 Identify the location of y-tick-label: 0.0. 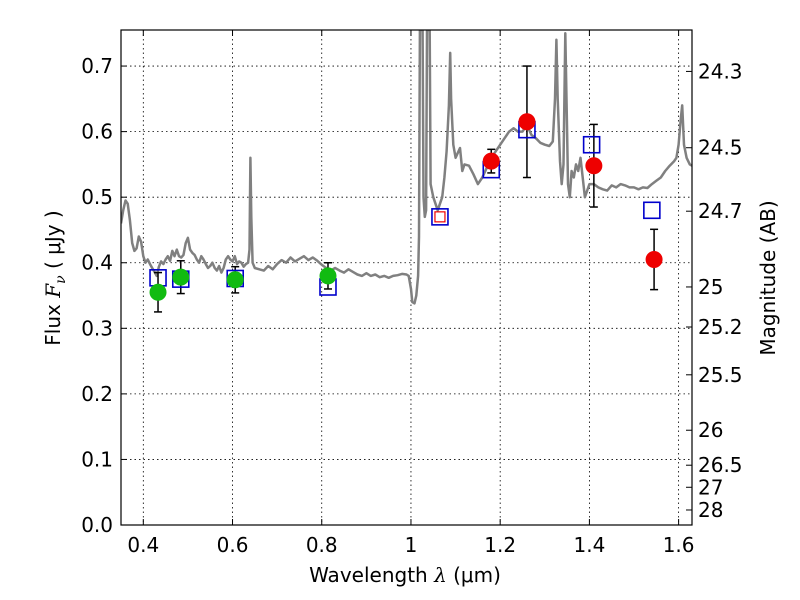
(97, 525).